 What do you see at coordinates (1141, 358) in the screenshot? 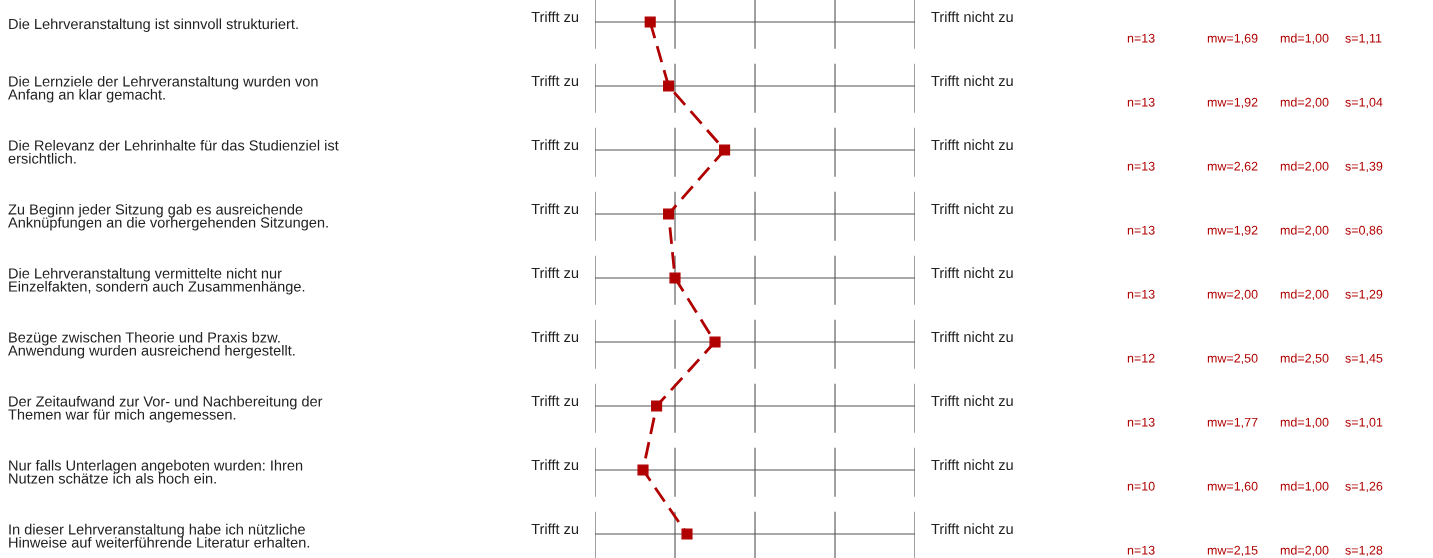
I see `text: n=12` at bounding box center [1141, 358].